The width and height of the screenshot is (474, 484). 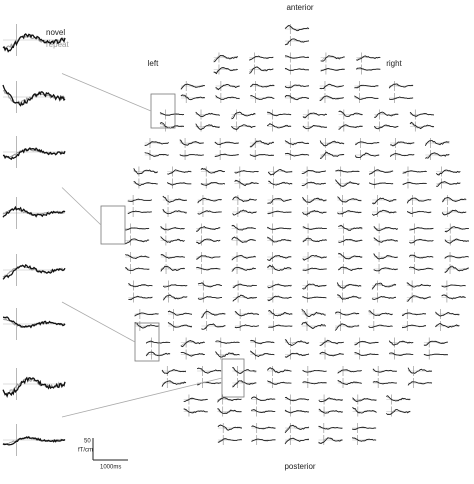 What do you see at coordinates (113, 225) in the screenshot?
I see `highlight-box` at bounding box center [113, 225].